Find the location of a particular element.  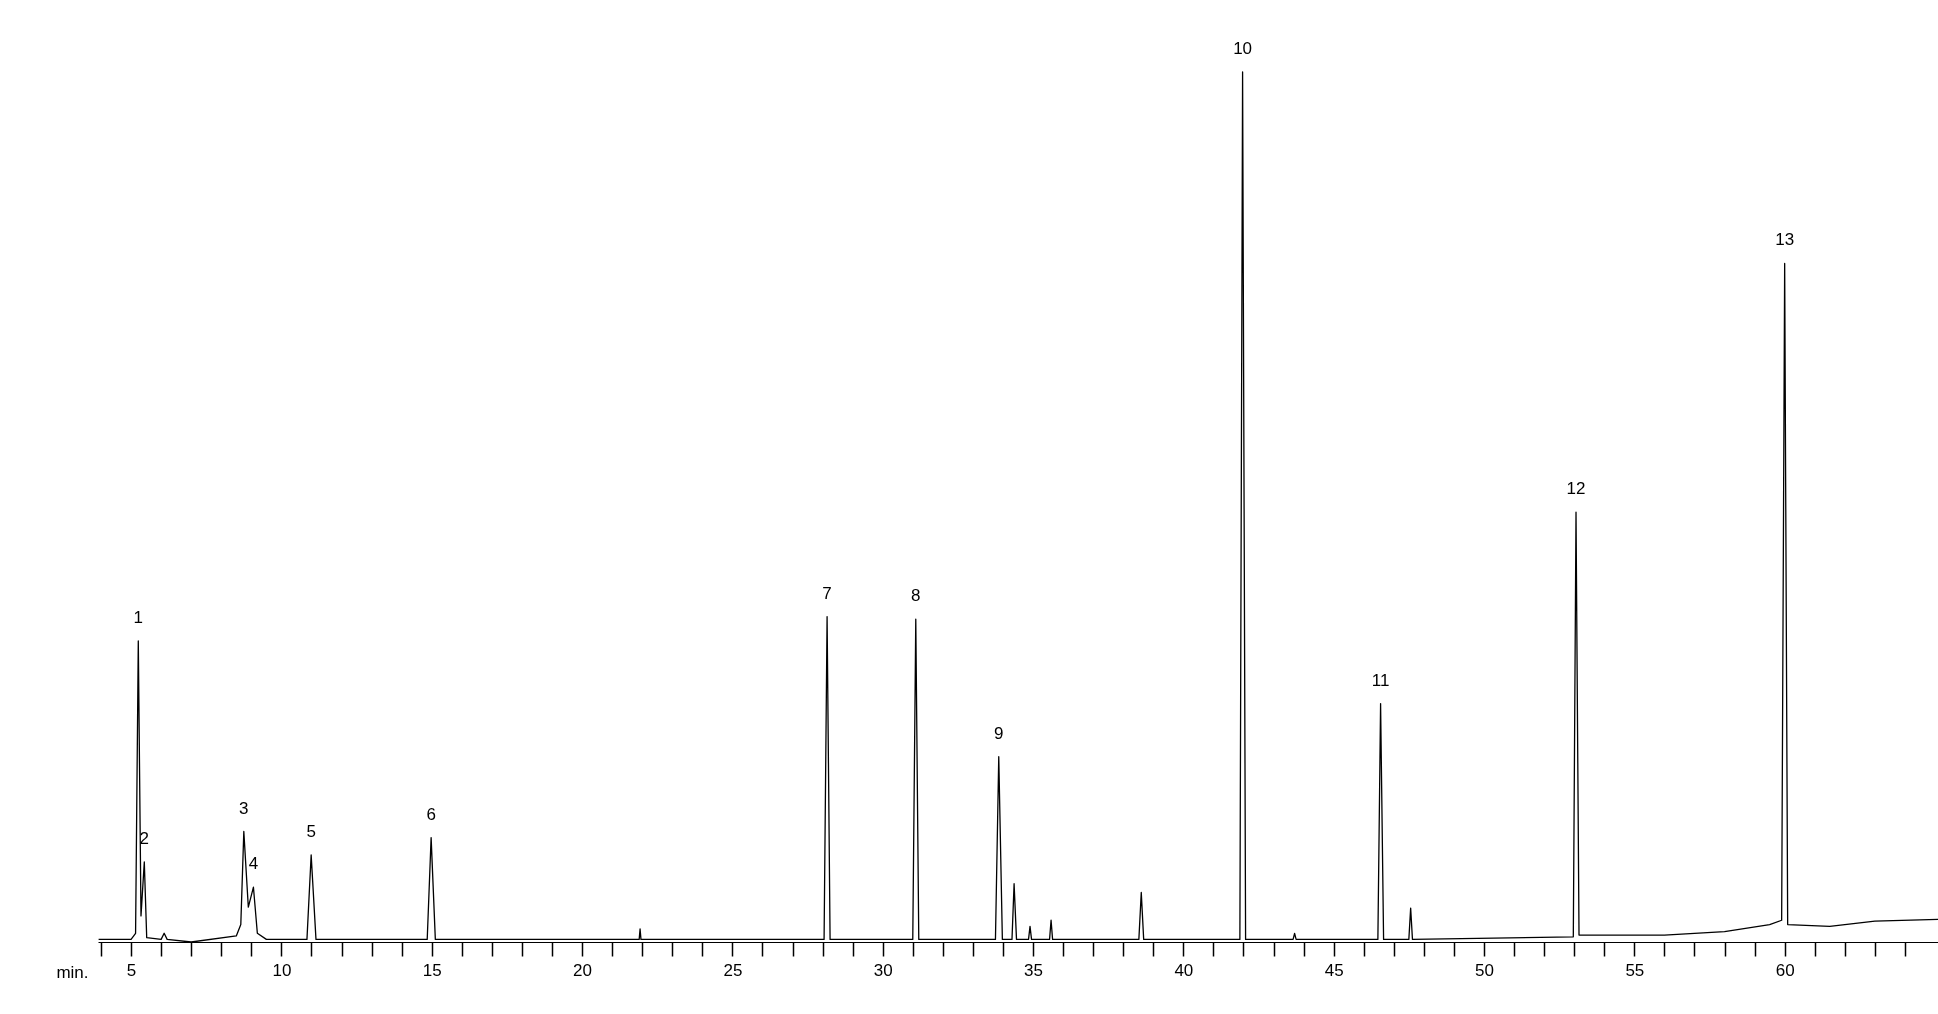

x-axis-title: min. is located at coordinates (72, 972).